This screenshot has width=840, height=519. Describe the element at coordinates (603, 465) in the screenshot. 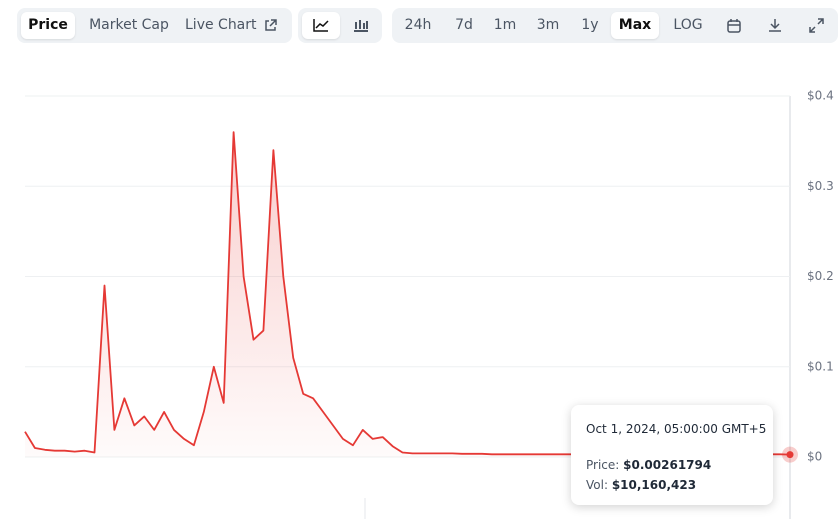

I see `price-label: Price:` at that location.